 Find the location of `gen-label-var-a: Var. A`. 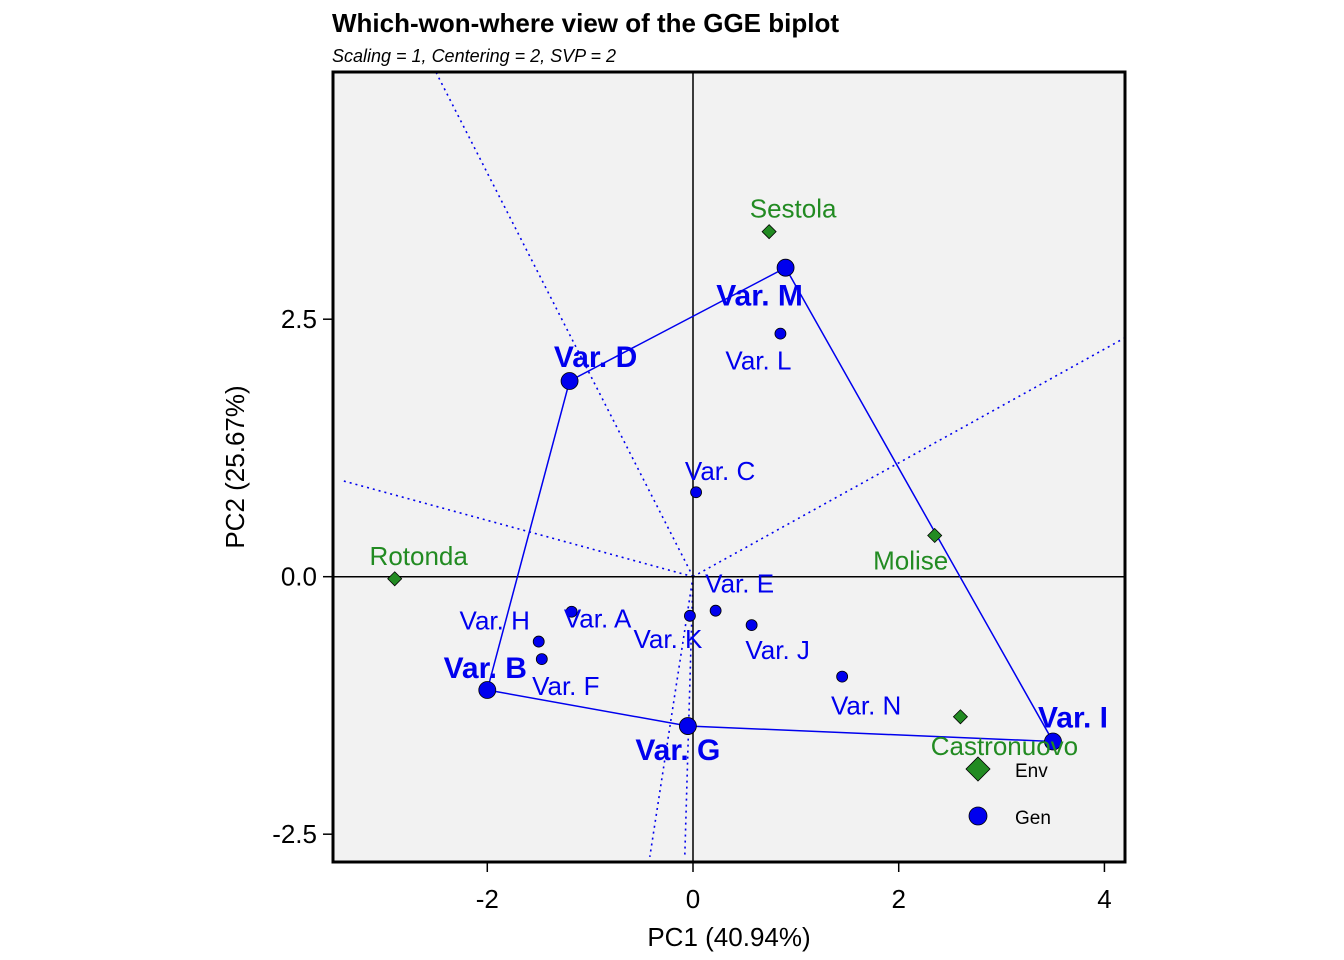

gen-label-var-a: Var. A is located at coordinates (598, 619).